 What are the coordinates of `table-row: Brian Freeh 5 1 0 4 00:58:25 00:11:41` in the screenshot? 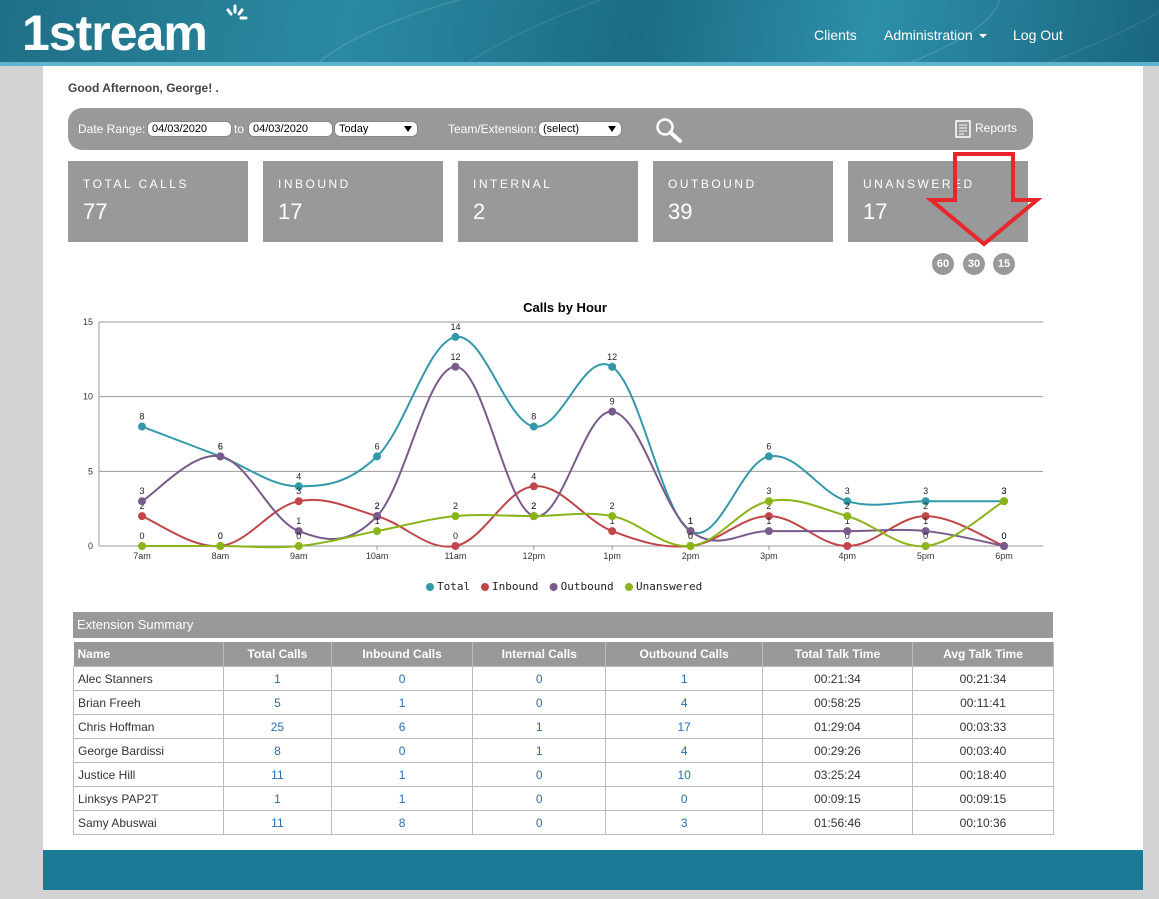 It's located at (563, 702).